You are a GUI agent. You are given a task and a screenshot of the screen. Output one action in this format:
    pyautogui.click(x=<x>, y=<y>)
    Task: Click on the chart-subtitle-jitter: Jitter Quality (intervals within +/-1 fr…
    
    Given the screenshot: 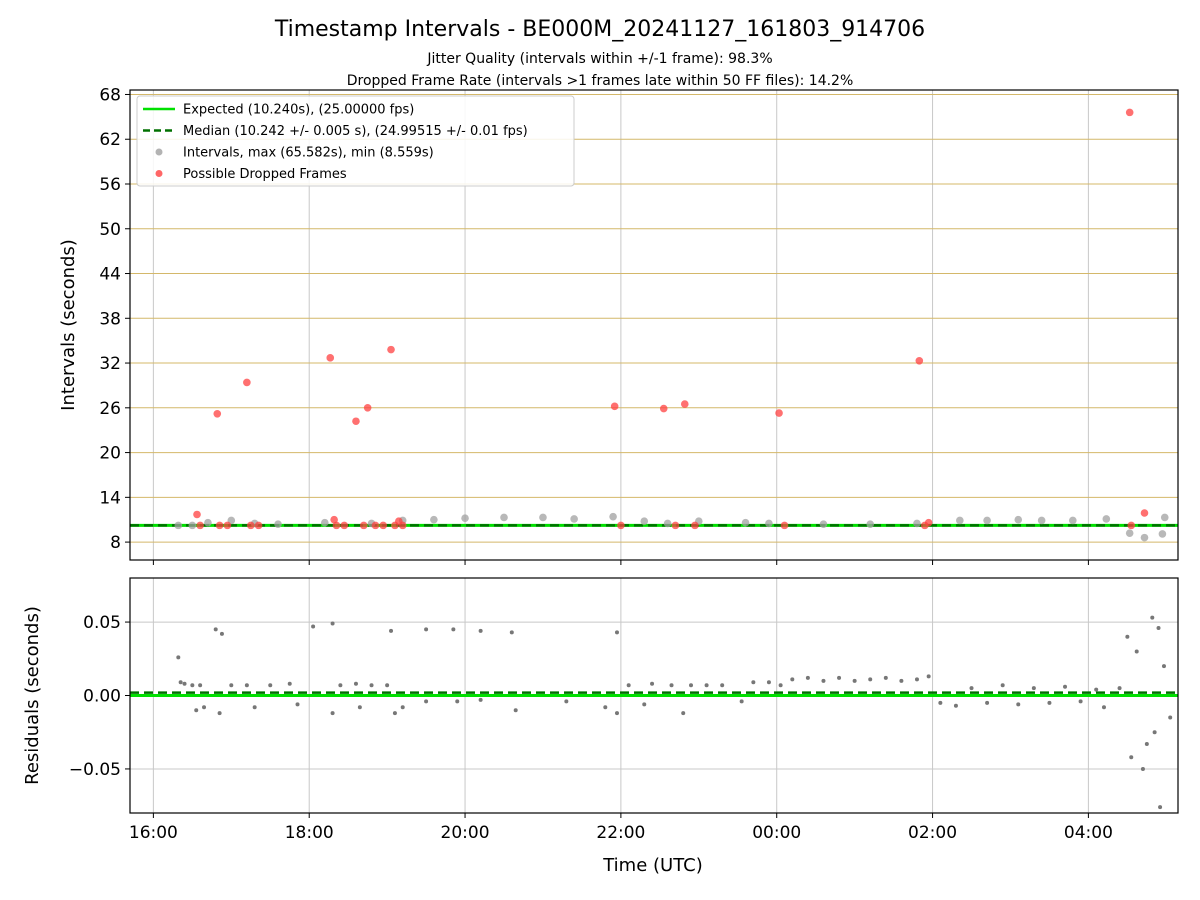 What is the action you would take?
    pyautogui.click(x=599, y=59)
    